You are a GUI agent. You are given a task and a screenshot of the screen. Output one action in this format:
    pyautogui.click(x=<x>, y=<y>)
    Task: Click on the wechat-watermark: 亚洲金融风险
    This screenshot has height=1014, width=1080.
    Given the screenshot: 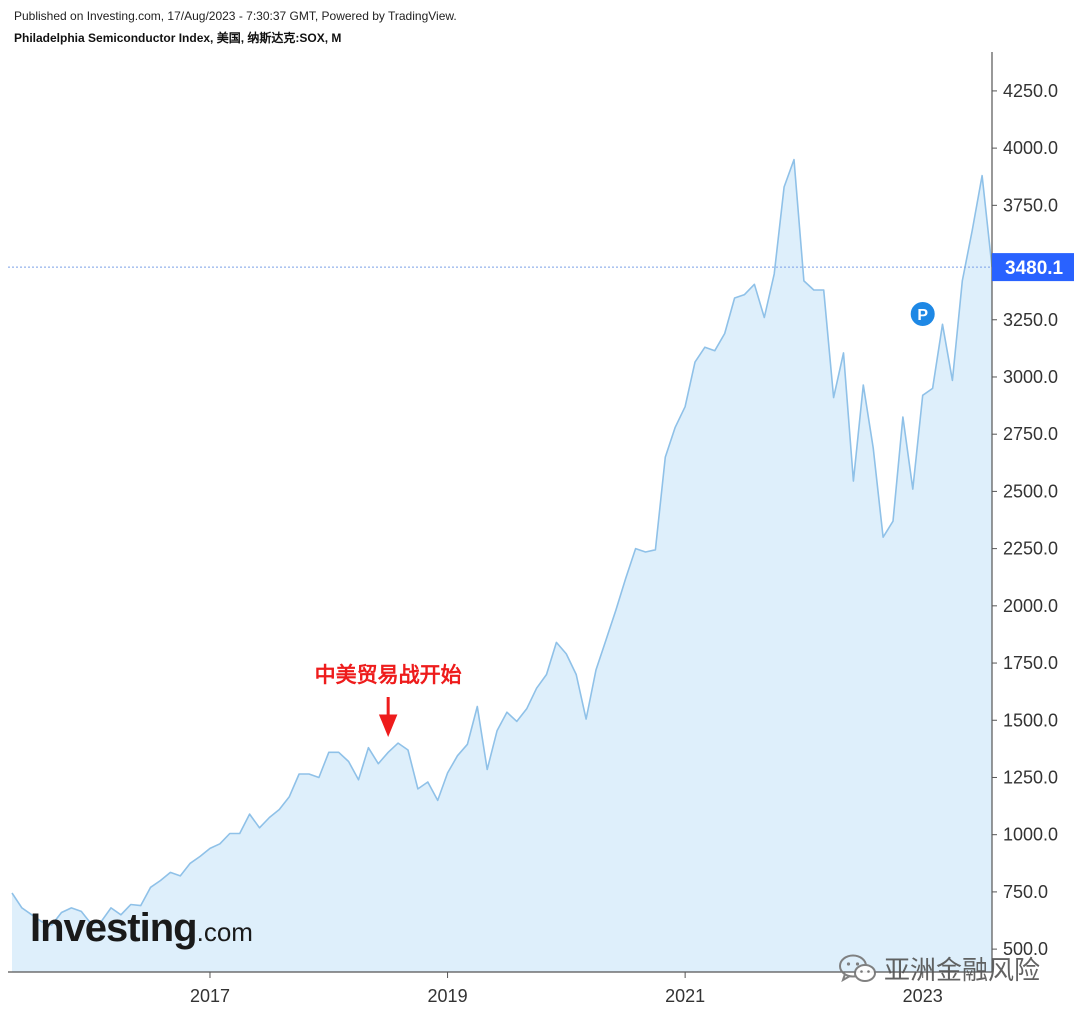 What is the action you would take?
    pyautogui.click(x=939, y=968)
    